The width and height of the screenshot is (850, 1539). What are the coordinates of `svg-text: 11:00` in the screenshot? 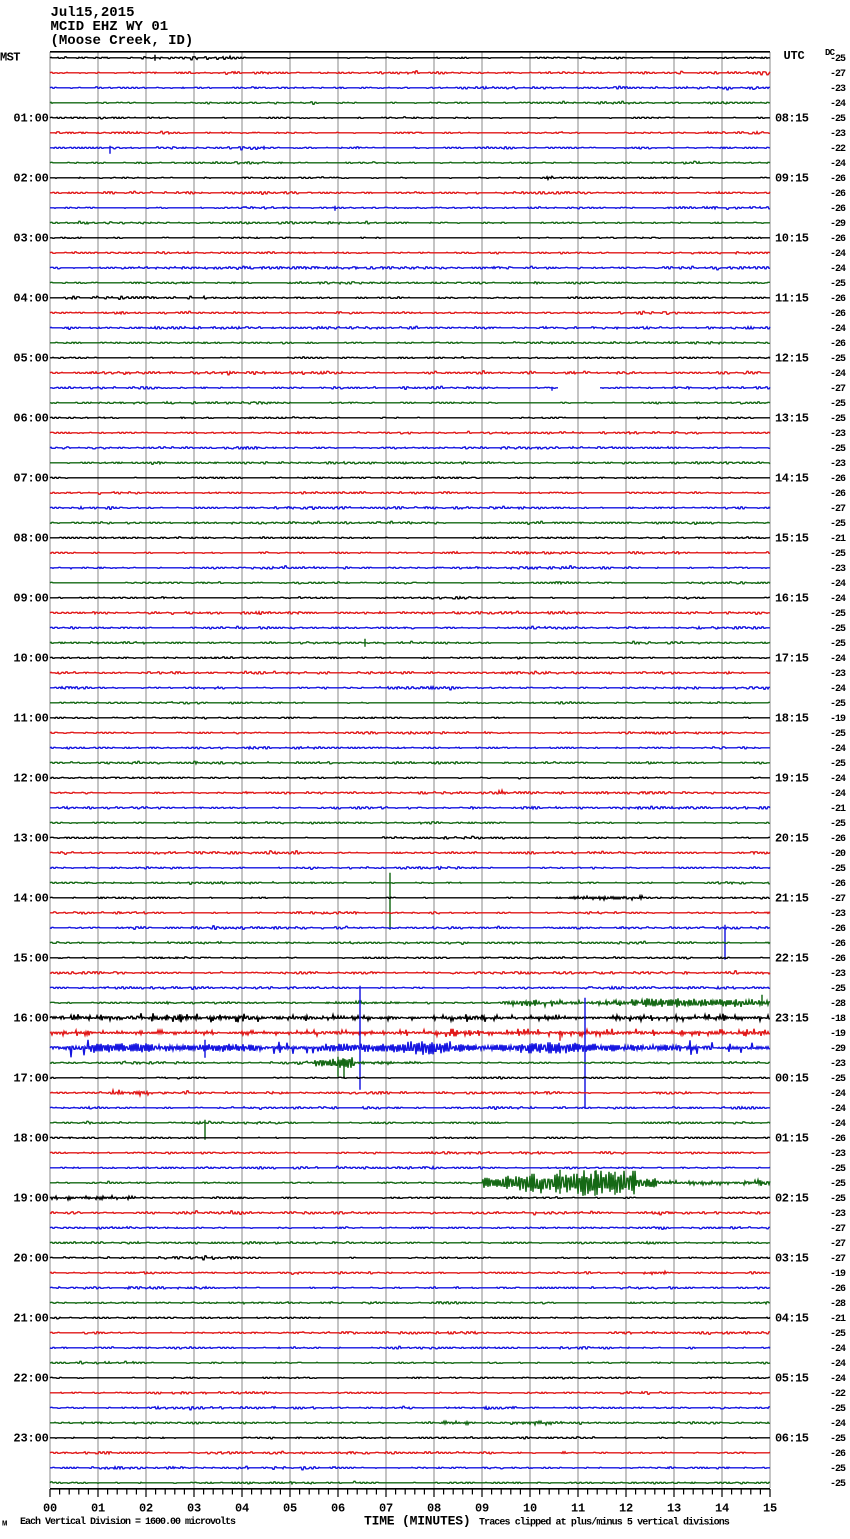 It's located at (30, 719).